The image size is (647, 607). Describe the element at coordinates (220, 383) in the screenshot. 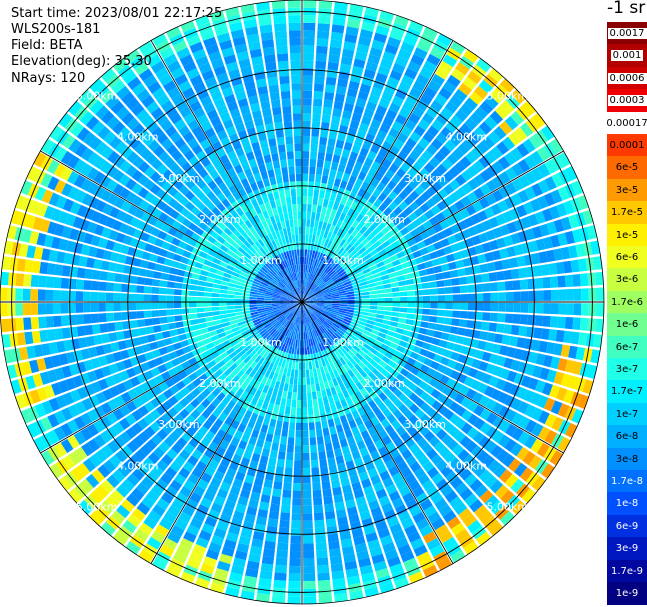

I see `range-ring-label: 2.00km` at that location.